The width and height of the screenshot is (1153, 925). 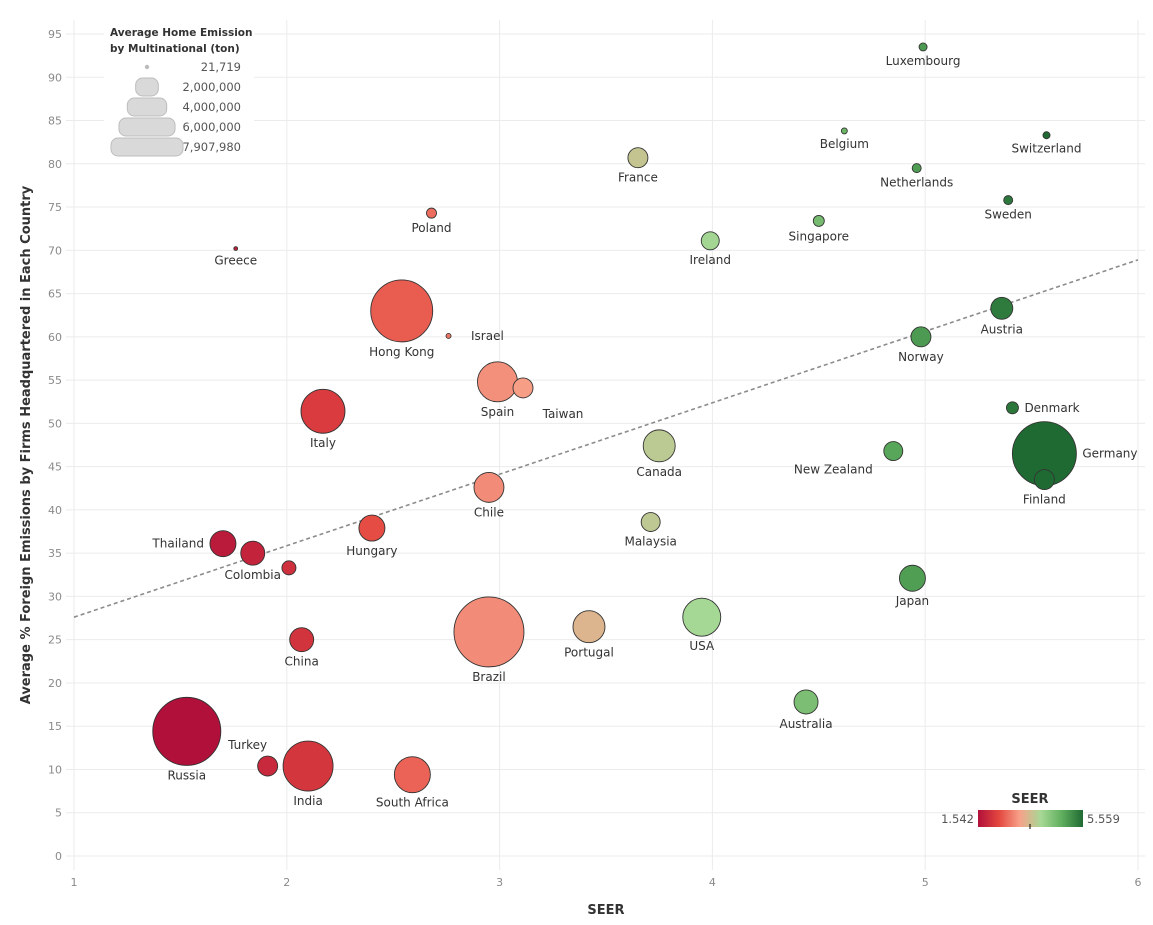 I want to click on point-label: Israel, so click(x=487, y=336).